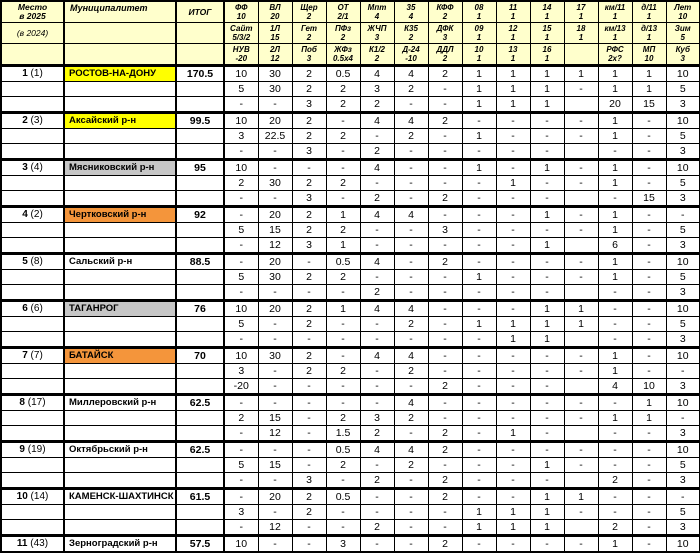 Image resolution: width=700 pixels, height=555 pixels. What do you see at coordinates (547, 7) in the screenshot?
I see `header-label: 14` at bounding box center [547, 7].